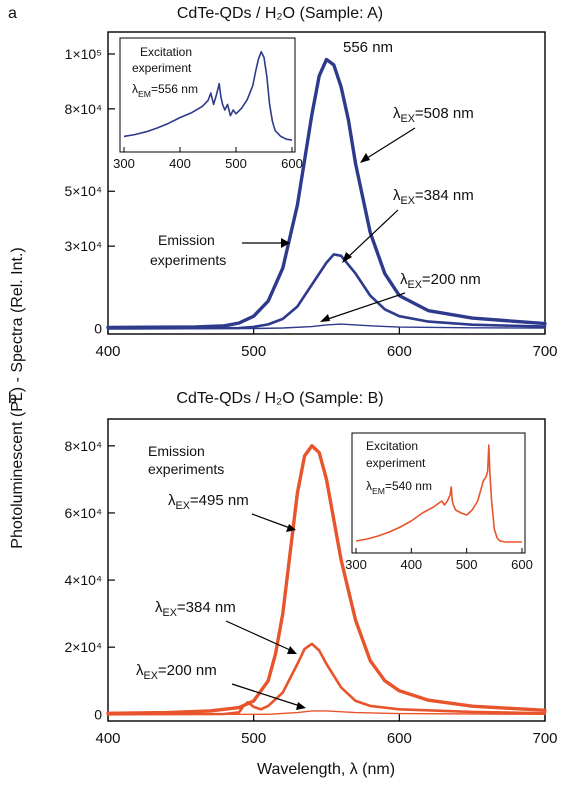 This screenshot has height=790, width=562. I want to click on panel-a-emission-label-1: Emission, so click(186, 240).